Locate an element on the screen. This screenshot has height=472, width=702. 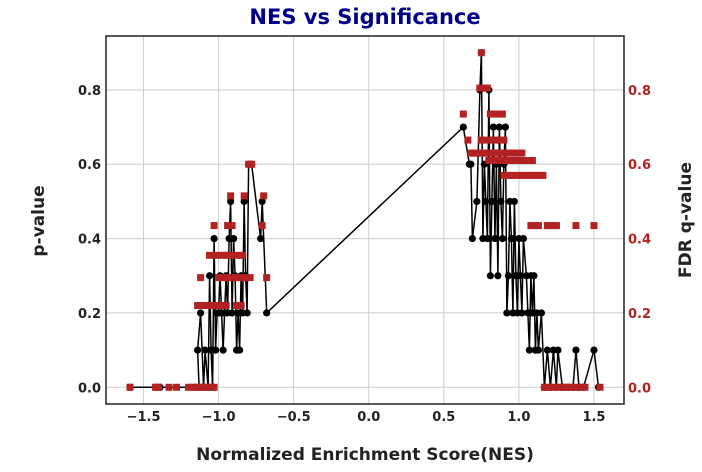
x-tick-label: 0.0 is located at coordinates (368, 417).